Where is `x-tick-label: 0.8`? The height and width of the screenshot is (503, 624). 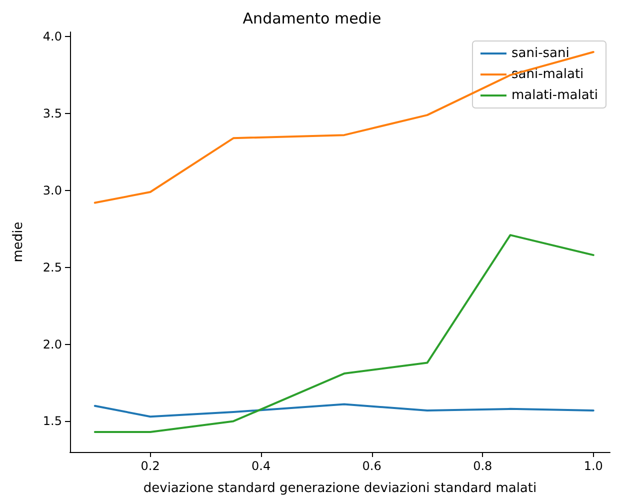
x-tick-label: 0.8 is located at coordinates (482, 466).